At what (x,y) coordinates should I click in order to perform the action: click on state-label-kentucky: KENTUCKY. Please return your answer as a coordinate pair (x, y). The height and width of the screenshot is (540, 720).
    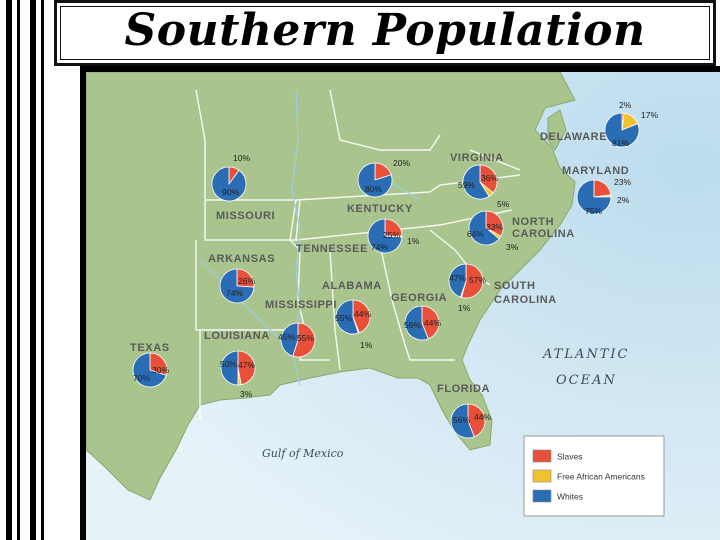
    Looking at the image, I should click on (380, 209).